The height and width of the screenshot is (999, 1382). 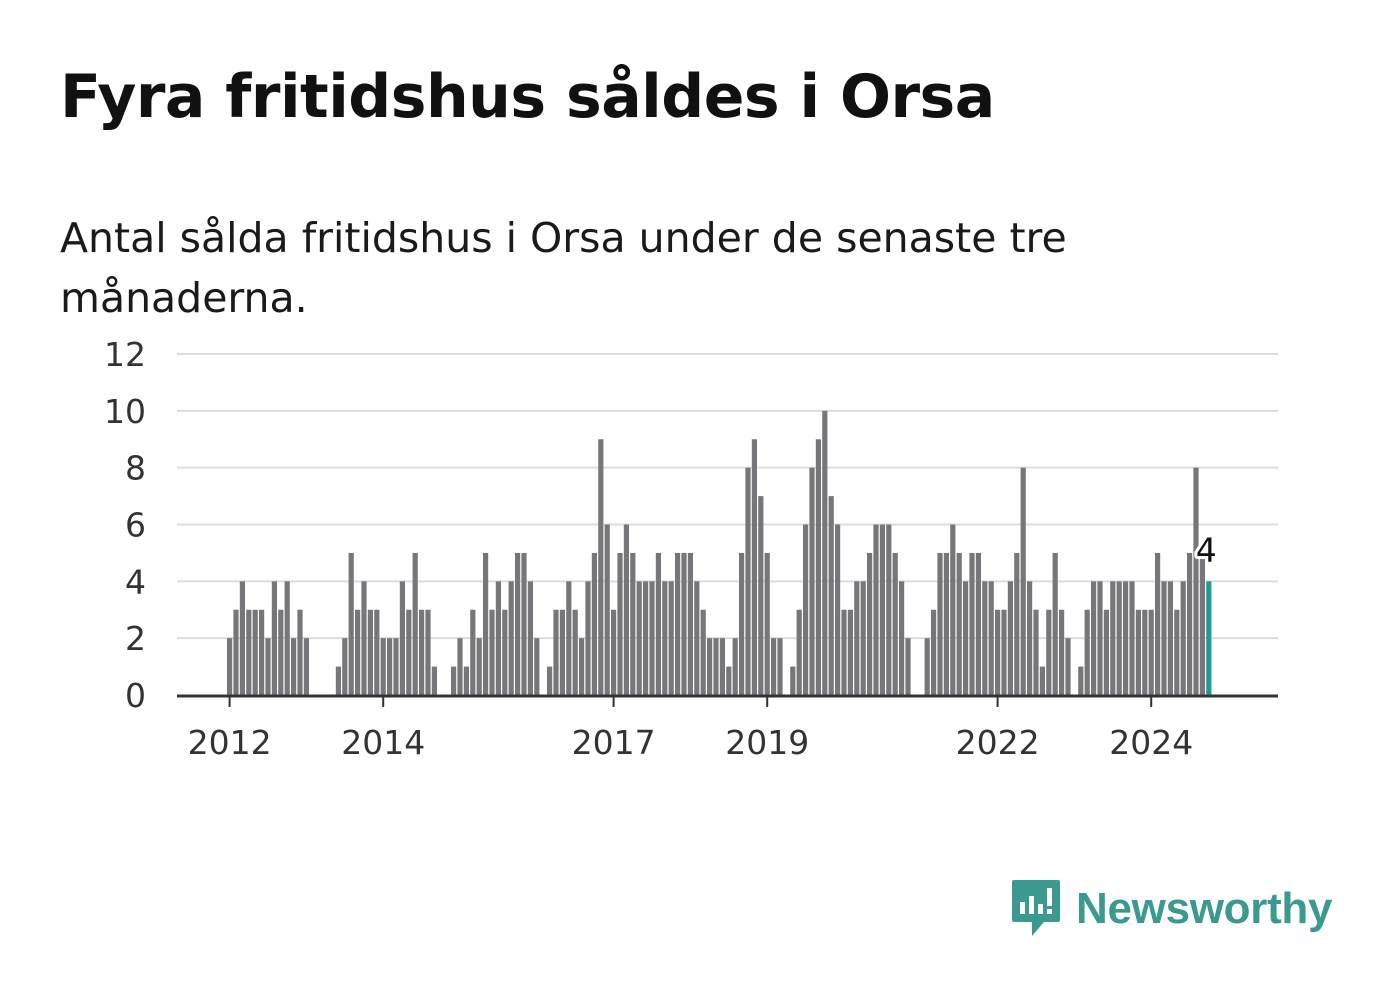 I want to click on data-labels: 4, so click(x=1206, y=549).